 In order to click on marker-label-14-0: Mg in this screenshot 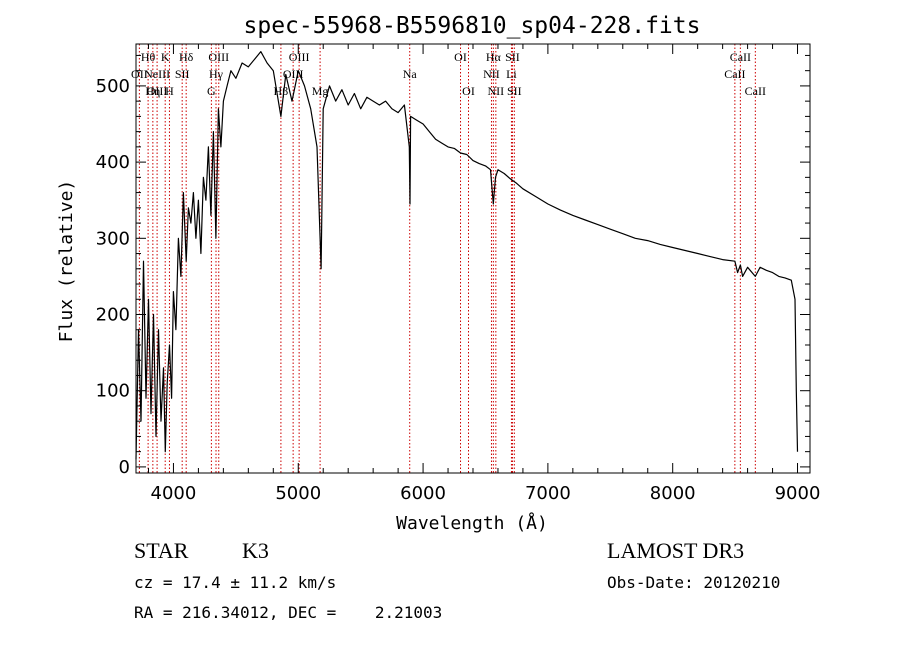, I will do `click(320, 91)`.